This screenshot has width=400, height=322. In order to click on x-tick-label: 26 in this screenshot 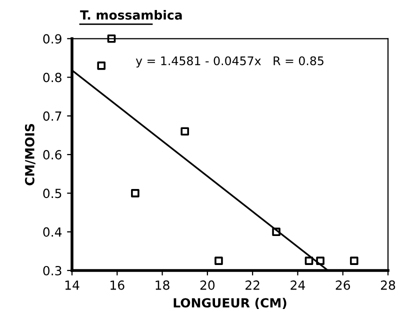, I will do `click(343, 285)`.